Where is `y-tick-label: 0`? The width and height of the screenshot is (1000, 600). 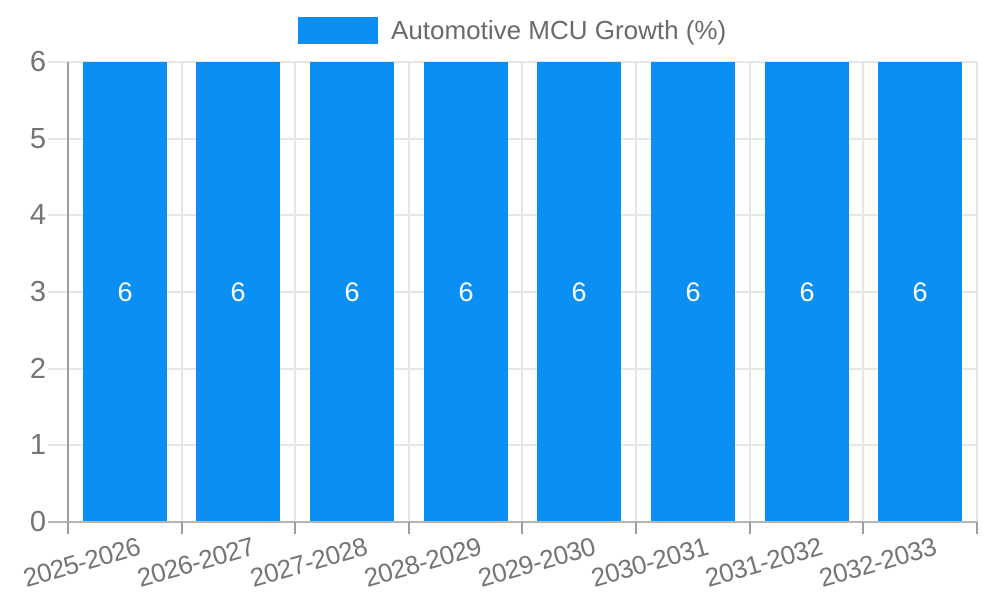 y-tick-label: 0 is located at coordinates (37, 522).